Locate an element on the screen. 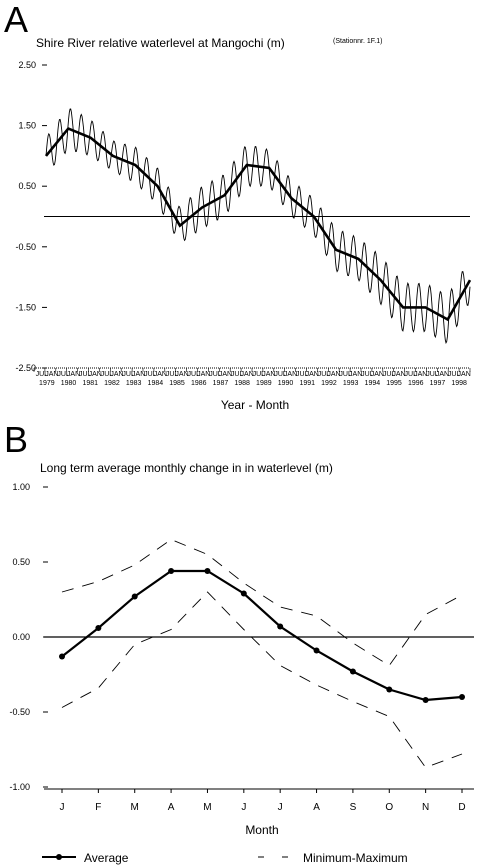 The width and height of the screenshot is (481, 866). panel-b-letter: B is located at coordinates (16, 439).